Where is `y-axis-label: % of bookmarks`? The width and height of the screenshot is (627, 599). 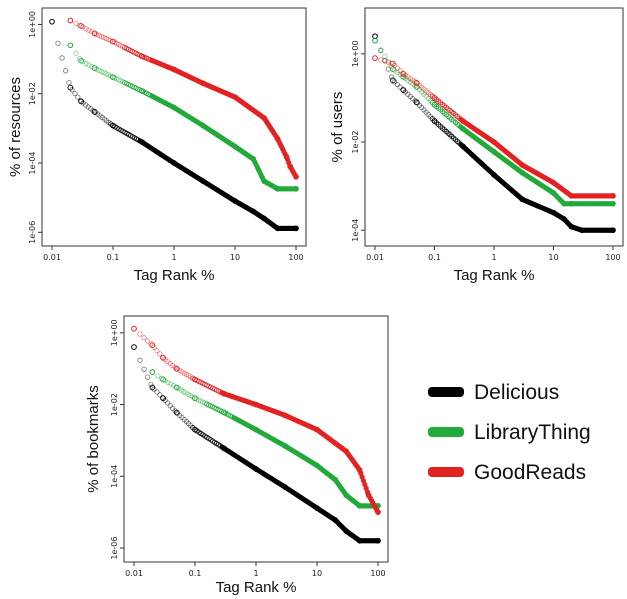
y-axis-label: % of bookmarks is located at coordinates (93, 439).